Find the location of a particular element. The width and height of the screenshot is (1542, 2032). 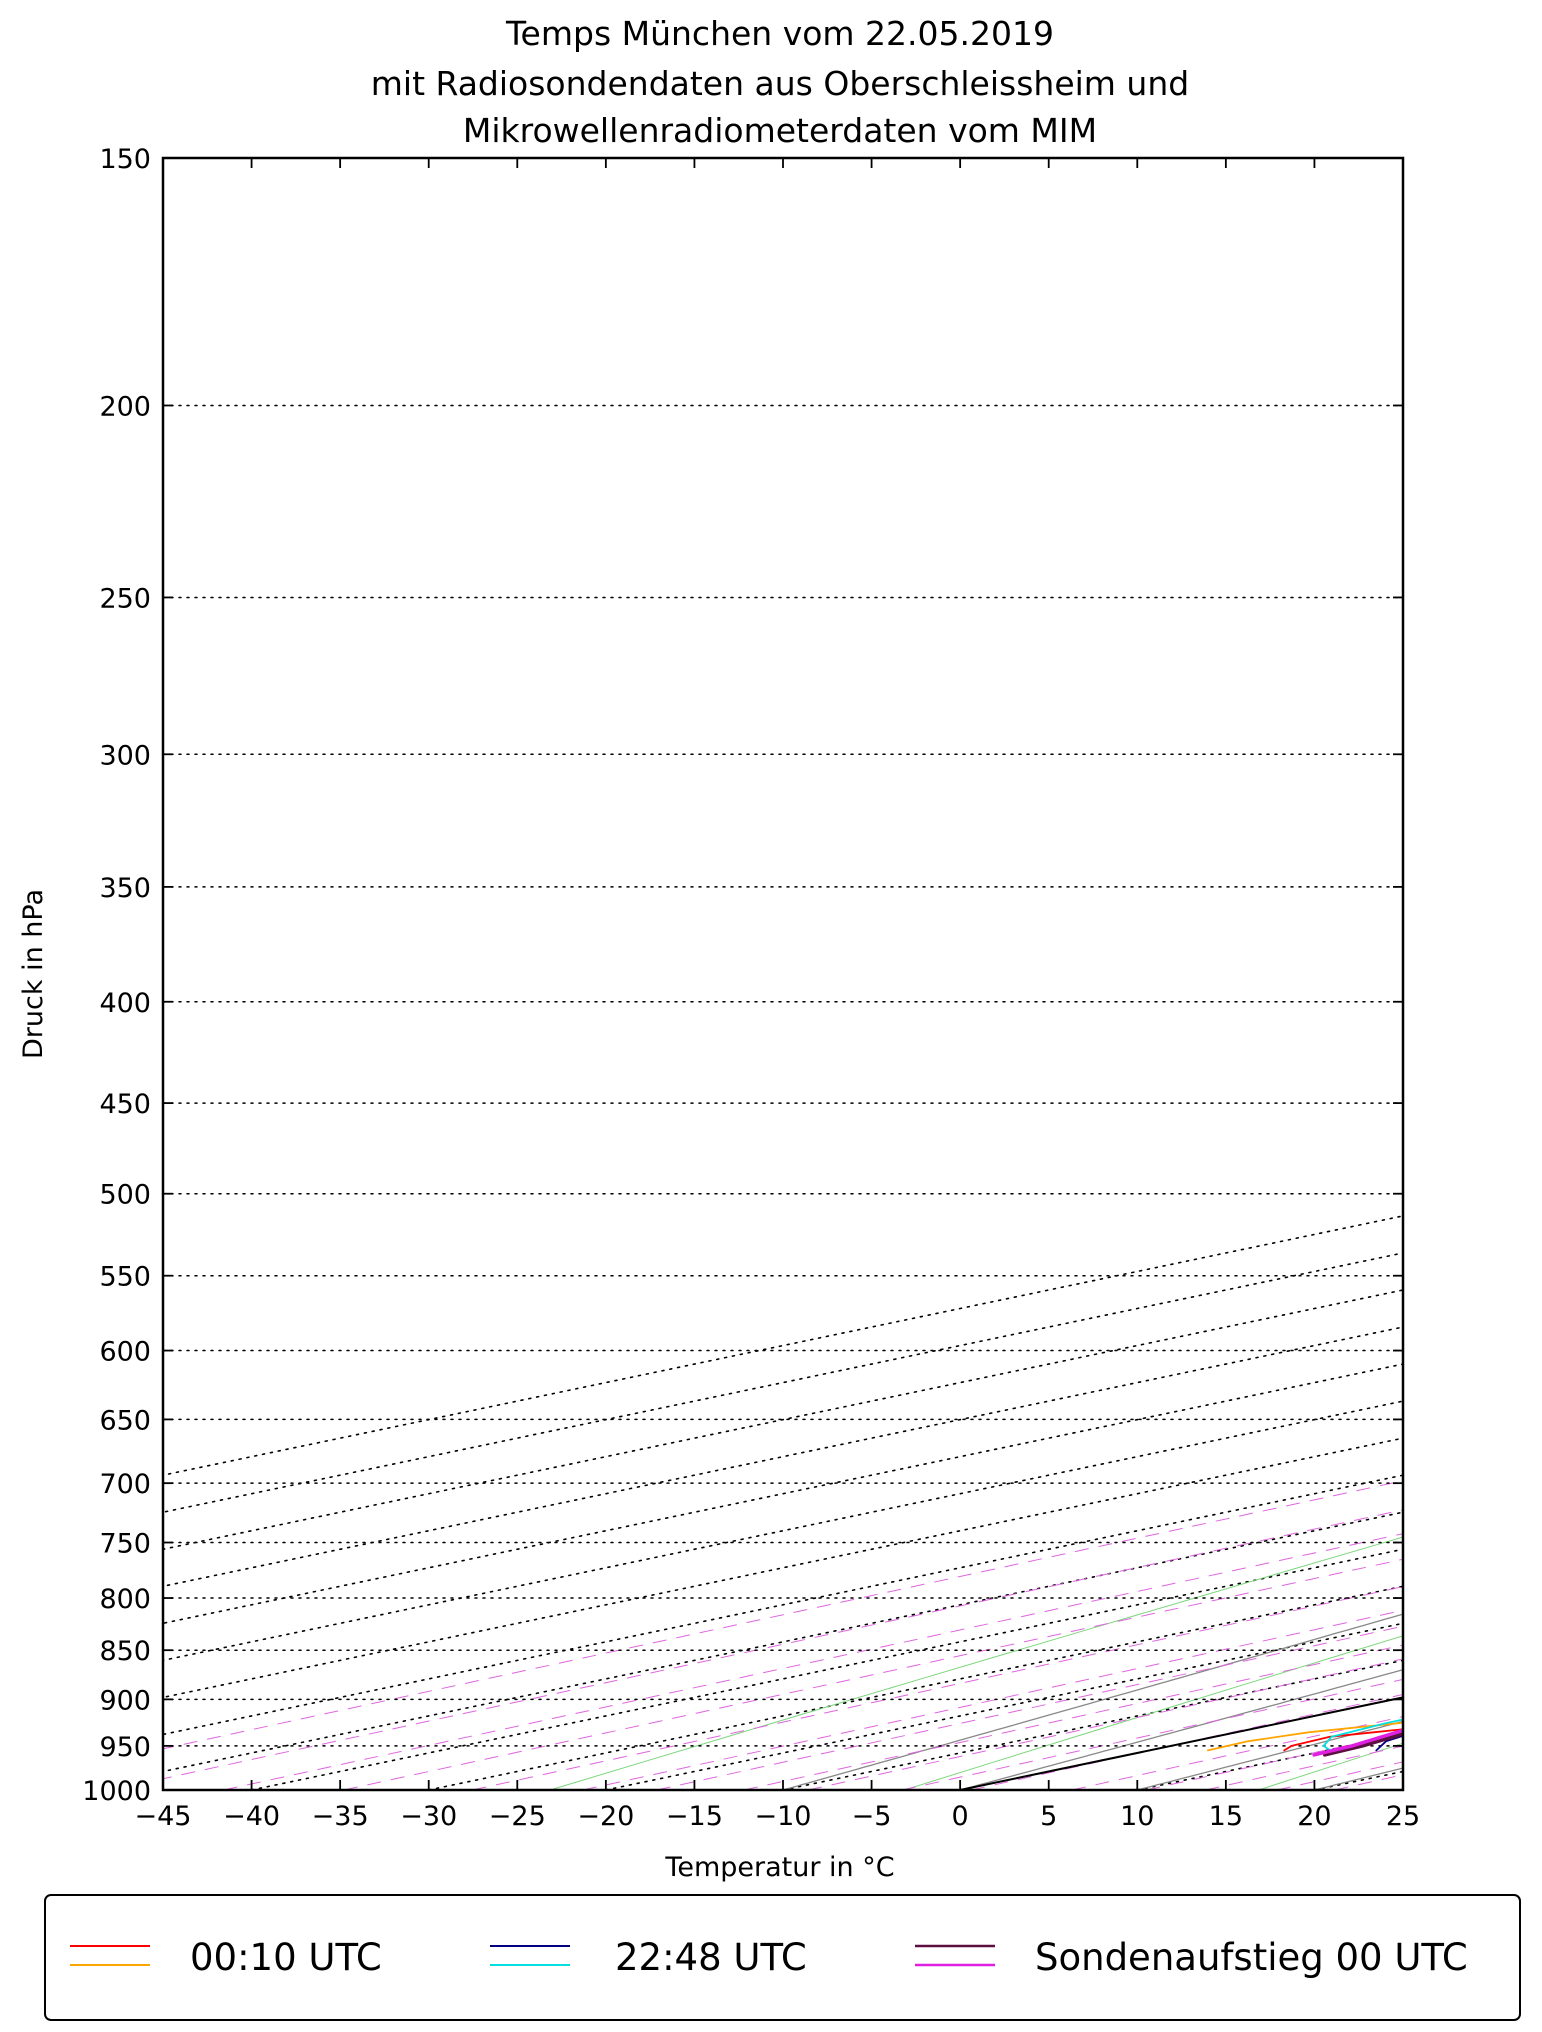

y-tick-label: 750 is located at coordinates (125, 1544).